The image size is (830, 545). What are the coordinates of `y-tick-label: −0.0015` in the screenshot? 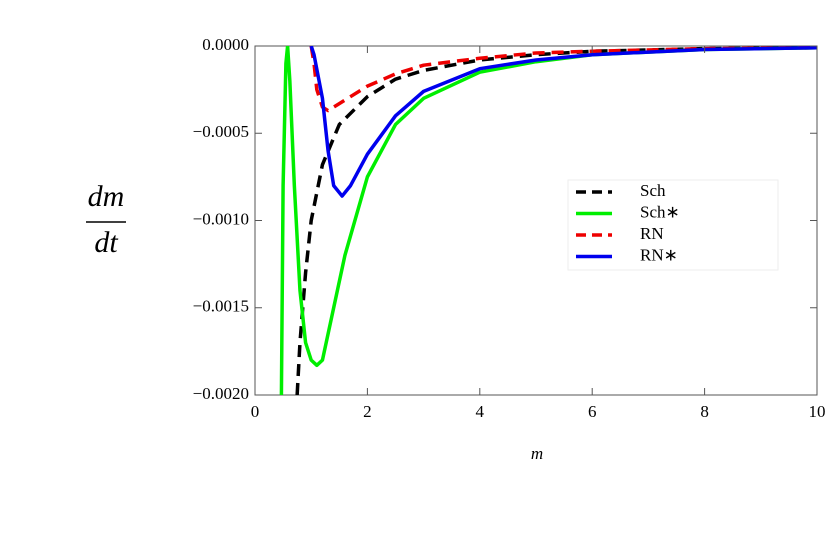 It's located at (221, 306).